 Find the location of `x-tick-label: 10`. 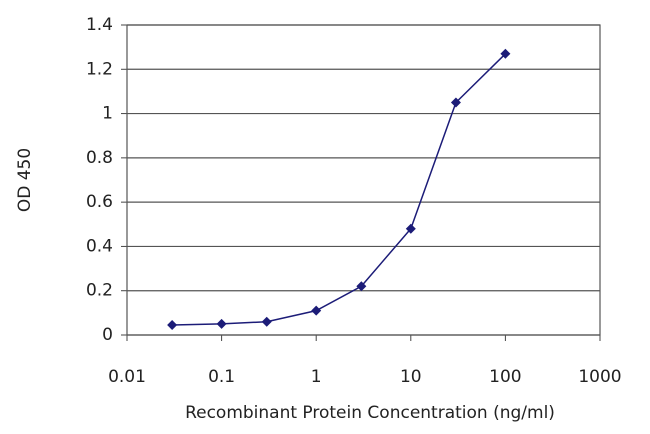

x-tick-label: 10 is located at coordinates (411, 377).